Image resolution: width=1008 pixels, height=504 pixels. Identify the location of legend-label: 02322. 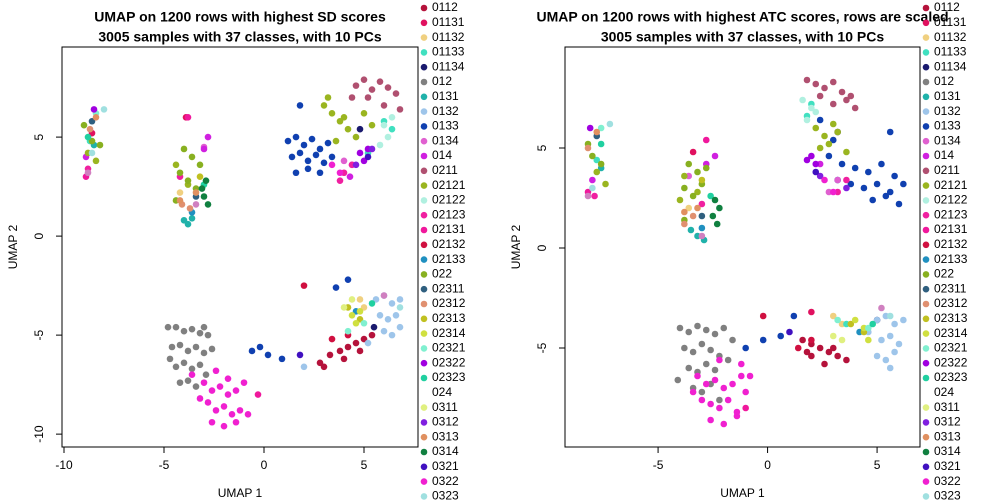
(449, 362).